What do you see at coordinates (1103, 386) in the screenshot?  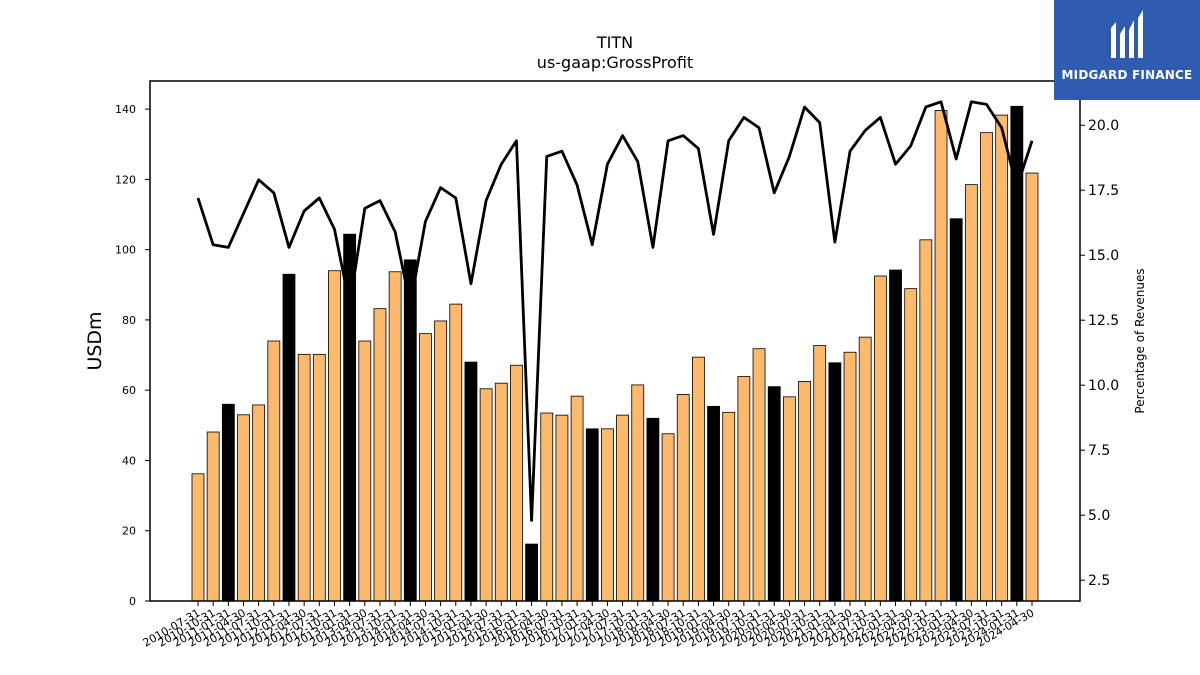 I see `right-tick-label-10: 10.0` at bounding box center [1103, 386].